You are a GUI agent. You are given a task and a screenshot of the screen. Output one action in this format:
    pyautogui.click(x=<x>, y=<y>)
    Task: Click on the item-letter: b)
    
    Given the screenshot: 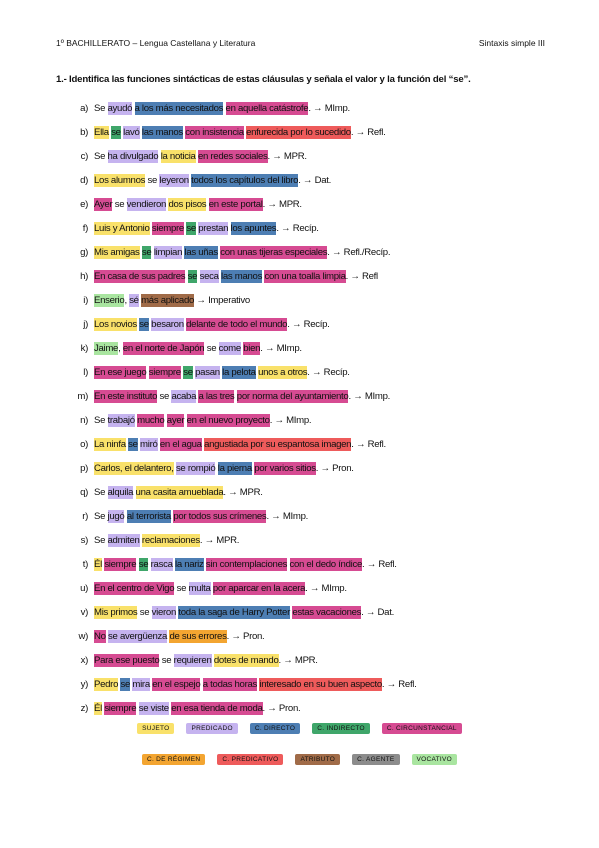 What is the action you would take?
    pyautogui.click(x=84, y=132)
    